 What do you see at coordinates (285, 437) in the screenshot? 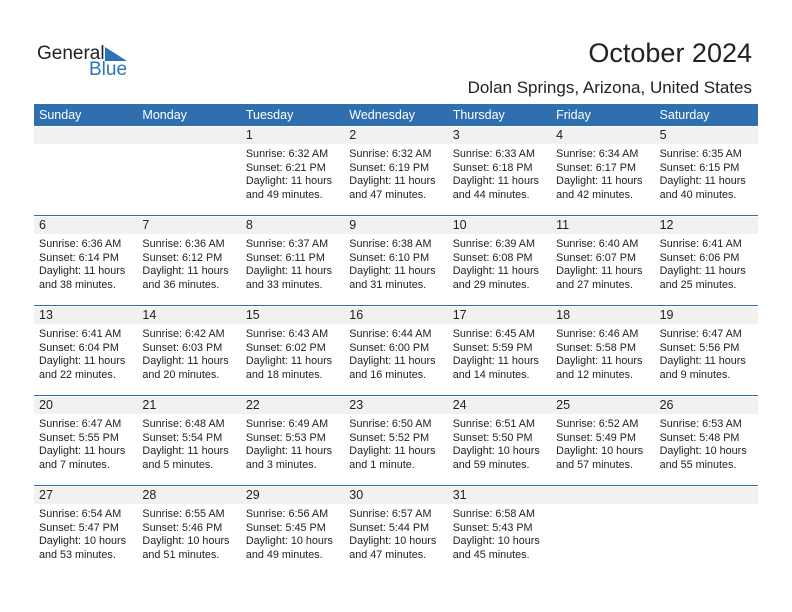
I see `sunset-text: Sunset: 5:53 PM` at bounding box center [285, 437].